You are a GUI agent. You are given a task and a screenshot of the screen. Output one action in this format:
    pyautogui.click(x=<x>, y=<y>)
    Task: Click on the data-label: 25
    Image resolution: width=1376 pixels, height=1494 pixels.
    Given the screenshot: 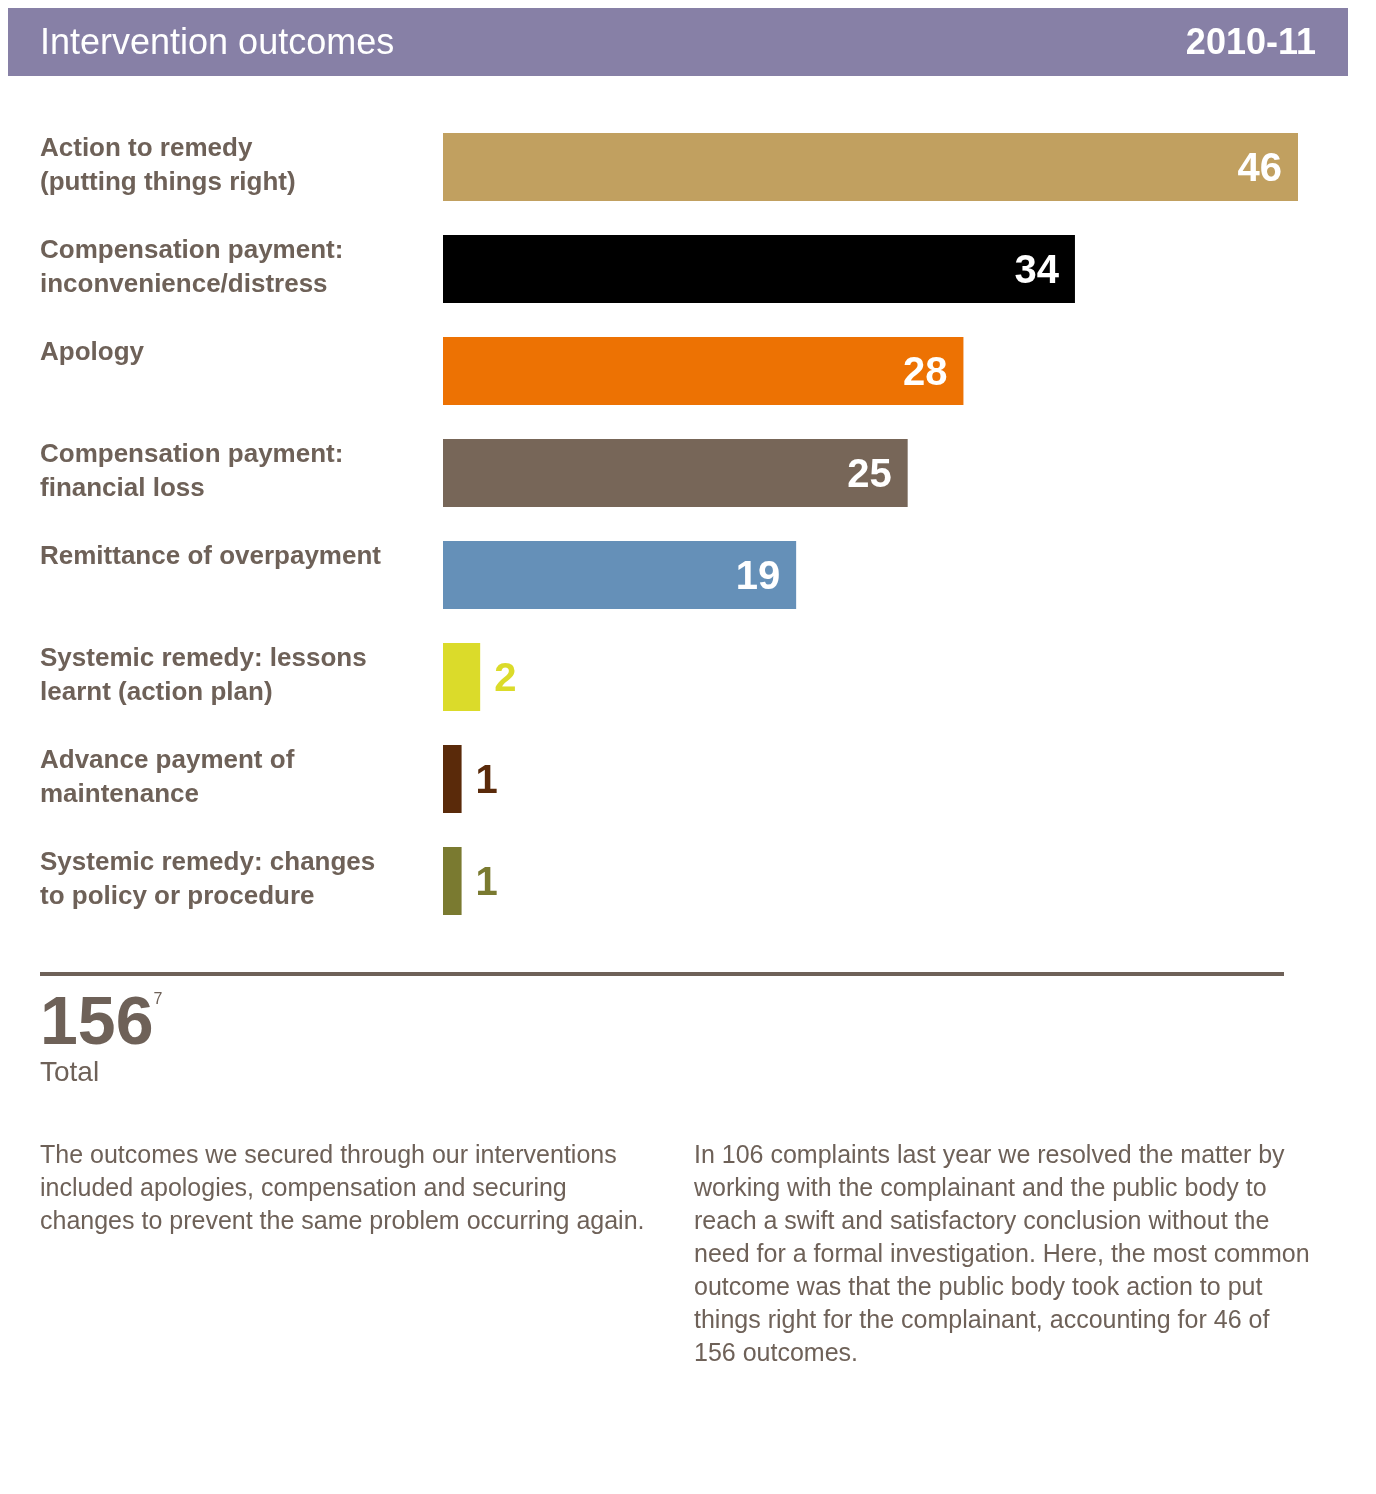 What is the action you would take?
    pyautogui.click(x=869, y=473)
    